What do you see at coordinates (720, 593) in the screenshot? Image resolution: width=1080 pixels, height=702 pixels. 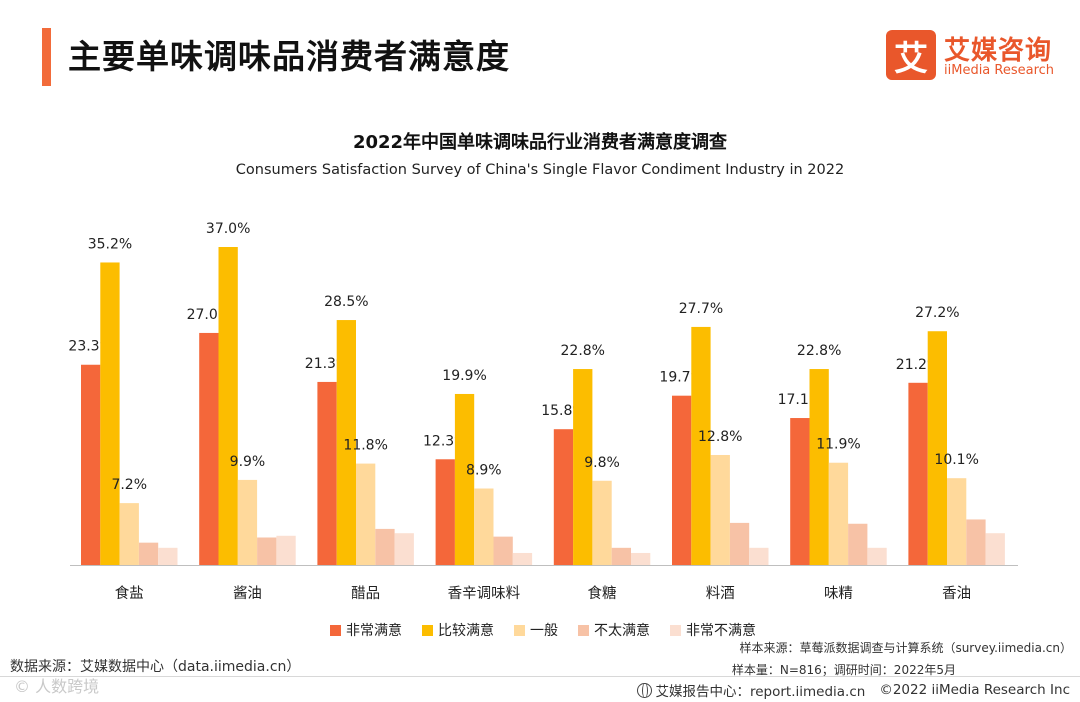 I see `x-tick-label: 料酒` at bounding box center [720, 593].